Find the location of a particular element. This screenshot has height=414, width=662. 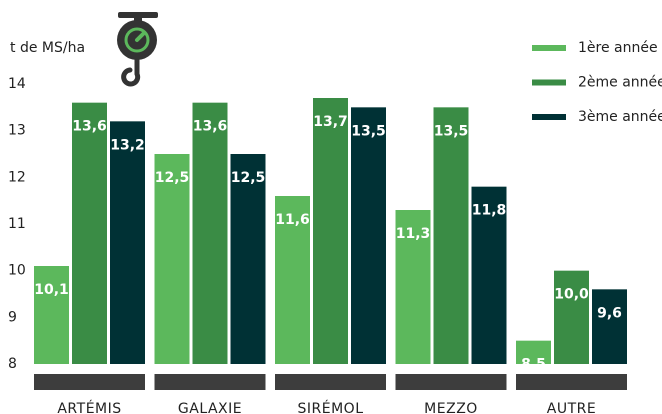

y-tick-label: 8 is located at coordinates (12, 364).